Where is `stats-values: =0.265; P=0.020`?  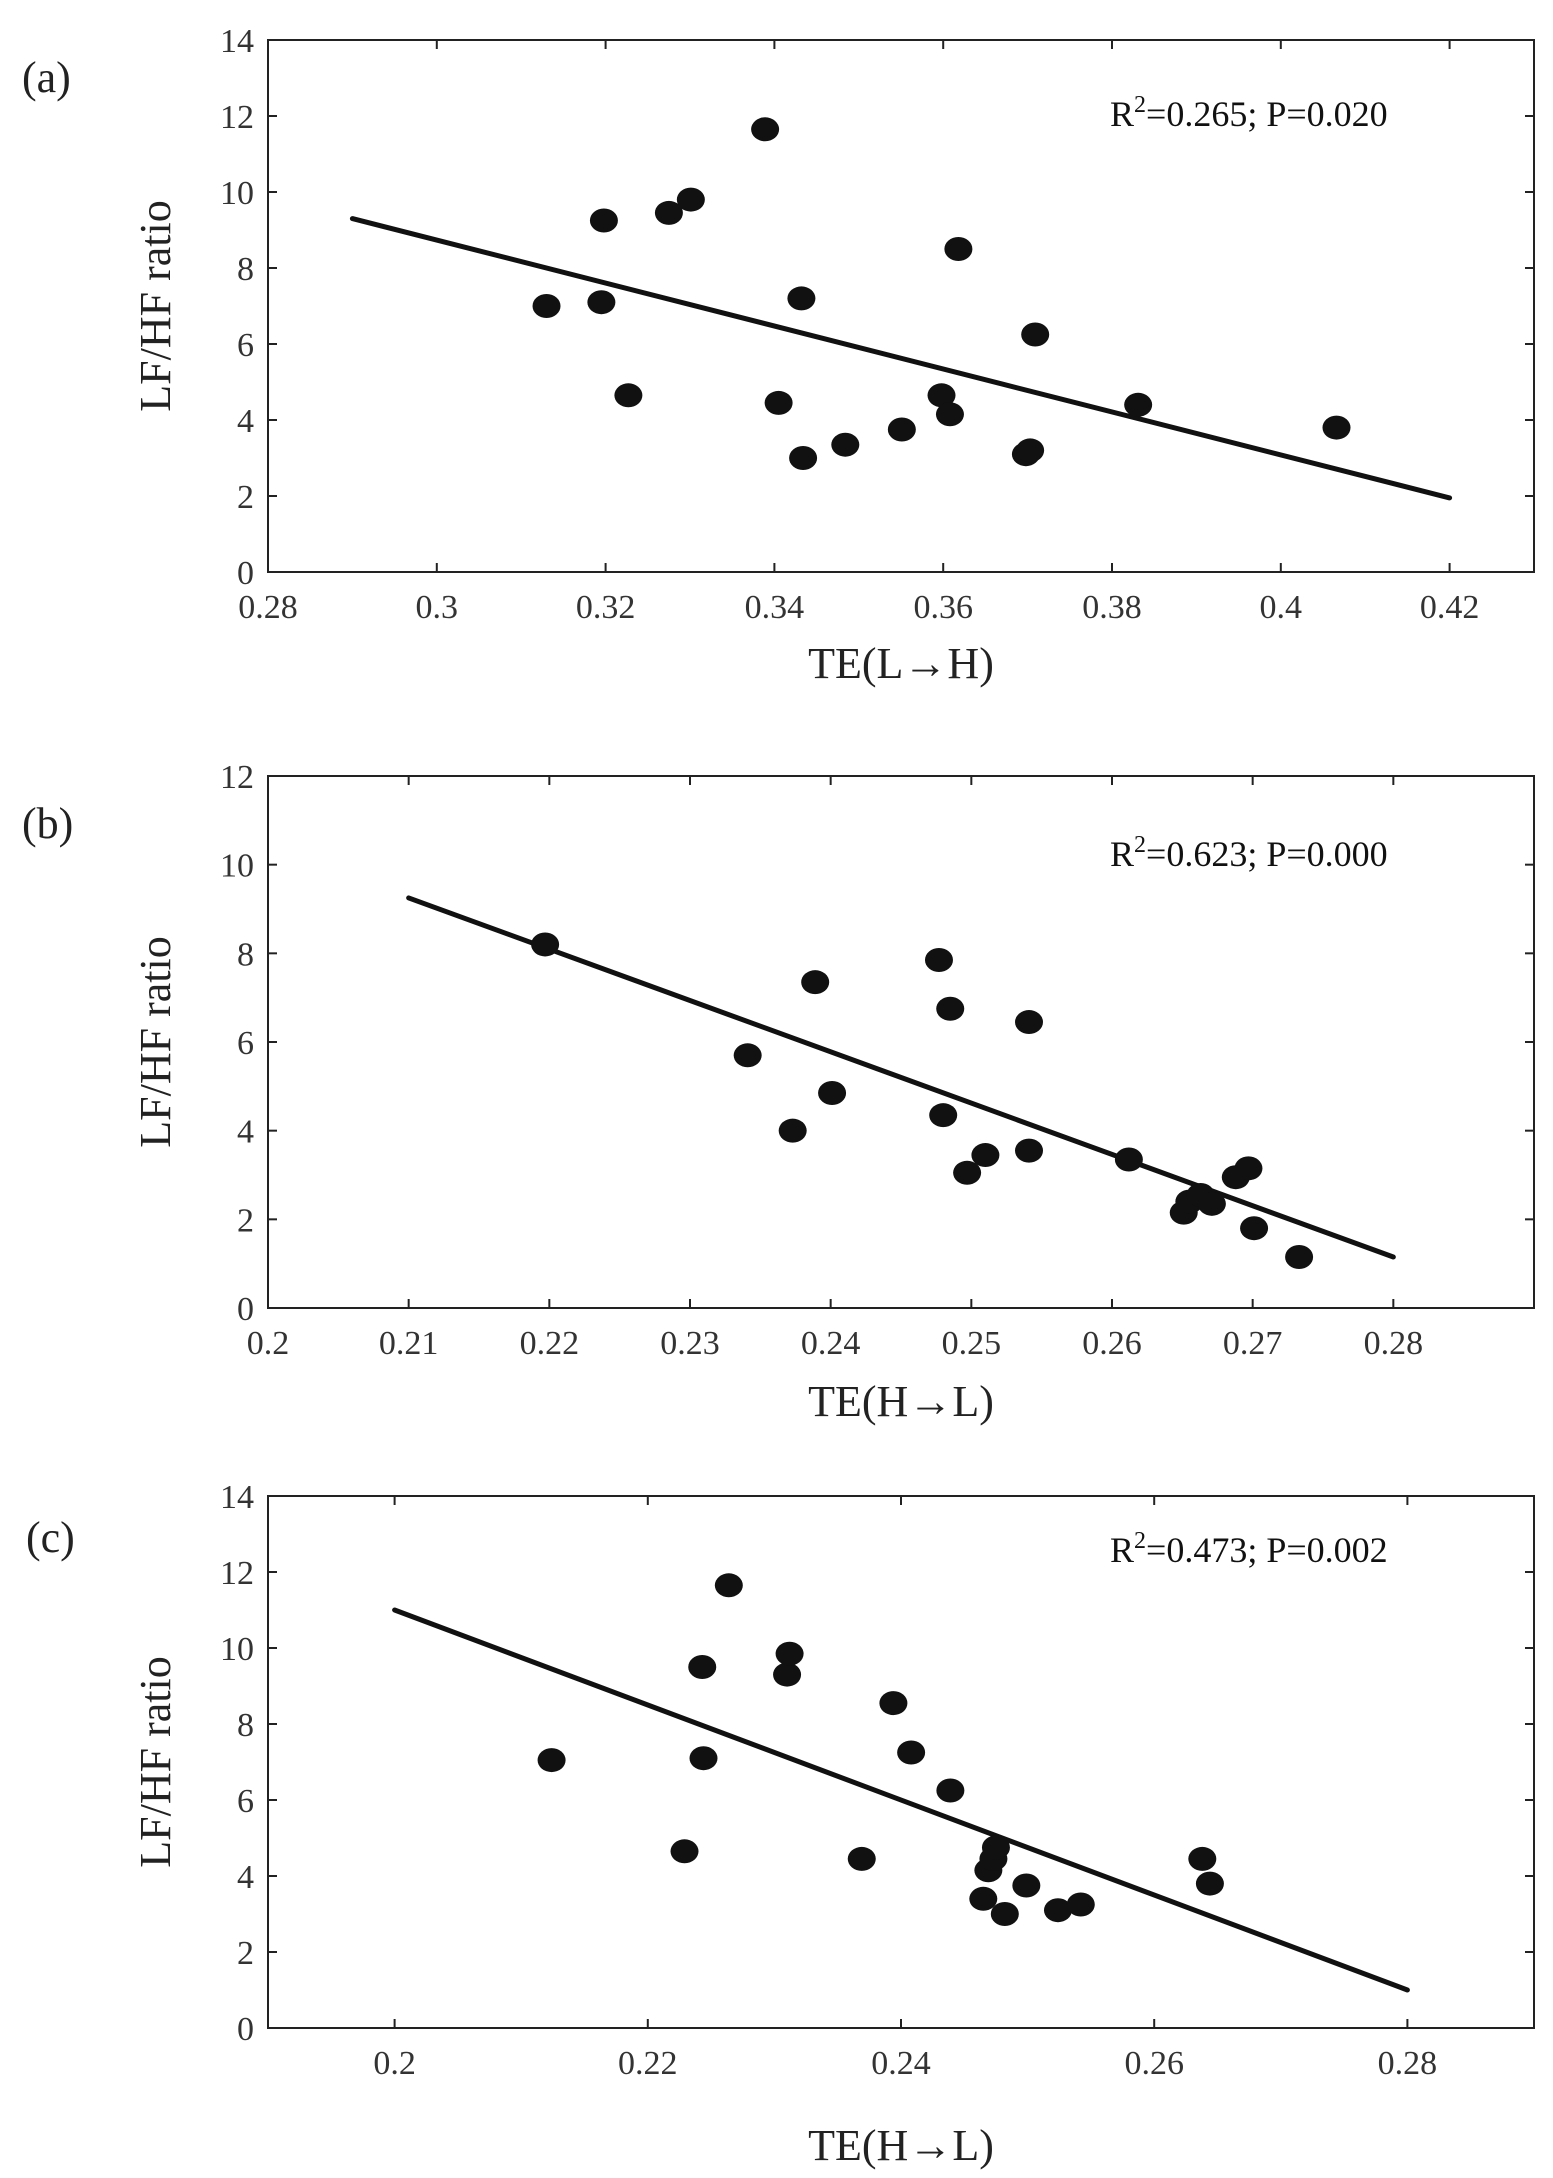 stats-values: =0.265; P=0.020 is located at coordinates (1267, 114).